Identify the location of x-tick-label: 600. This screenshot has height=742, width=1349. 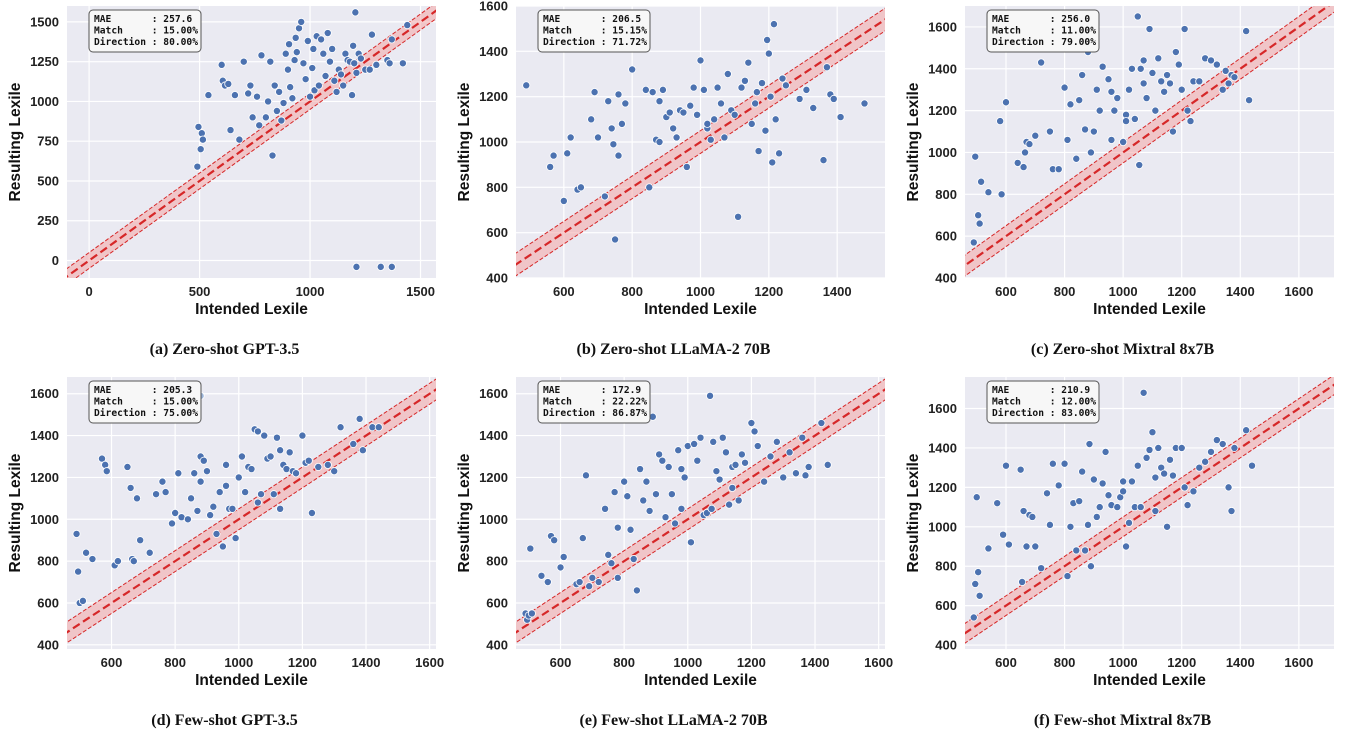
(112, 662).